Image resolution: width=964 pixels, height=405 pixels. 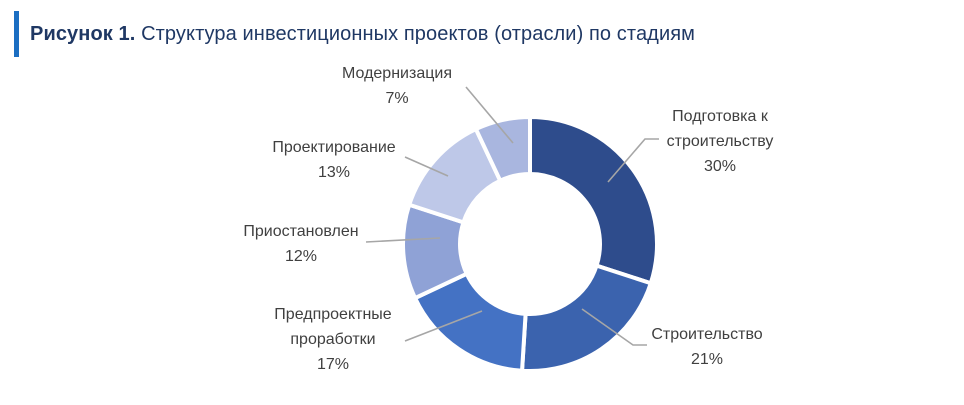 I want to click on slice-label-line: Приостановлен, so click(x=301, y=231).